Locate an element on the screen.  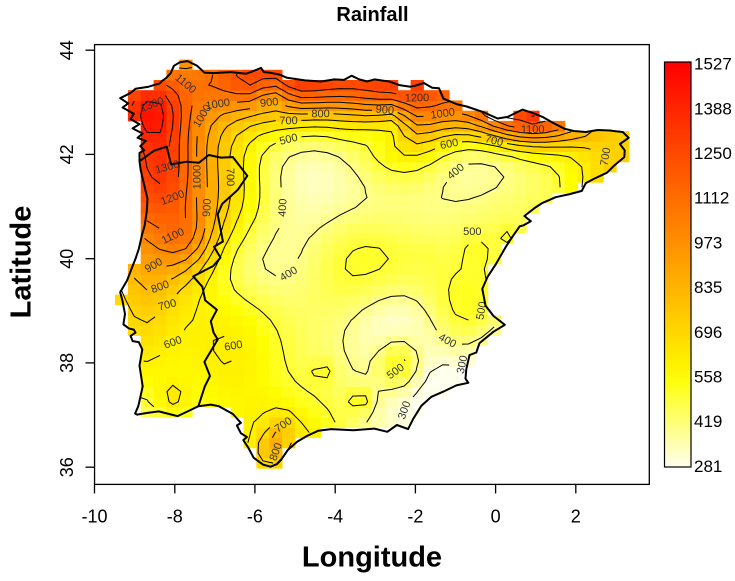
svg-text: 1388 is located at coordinates (713, 108).